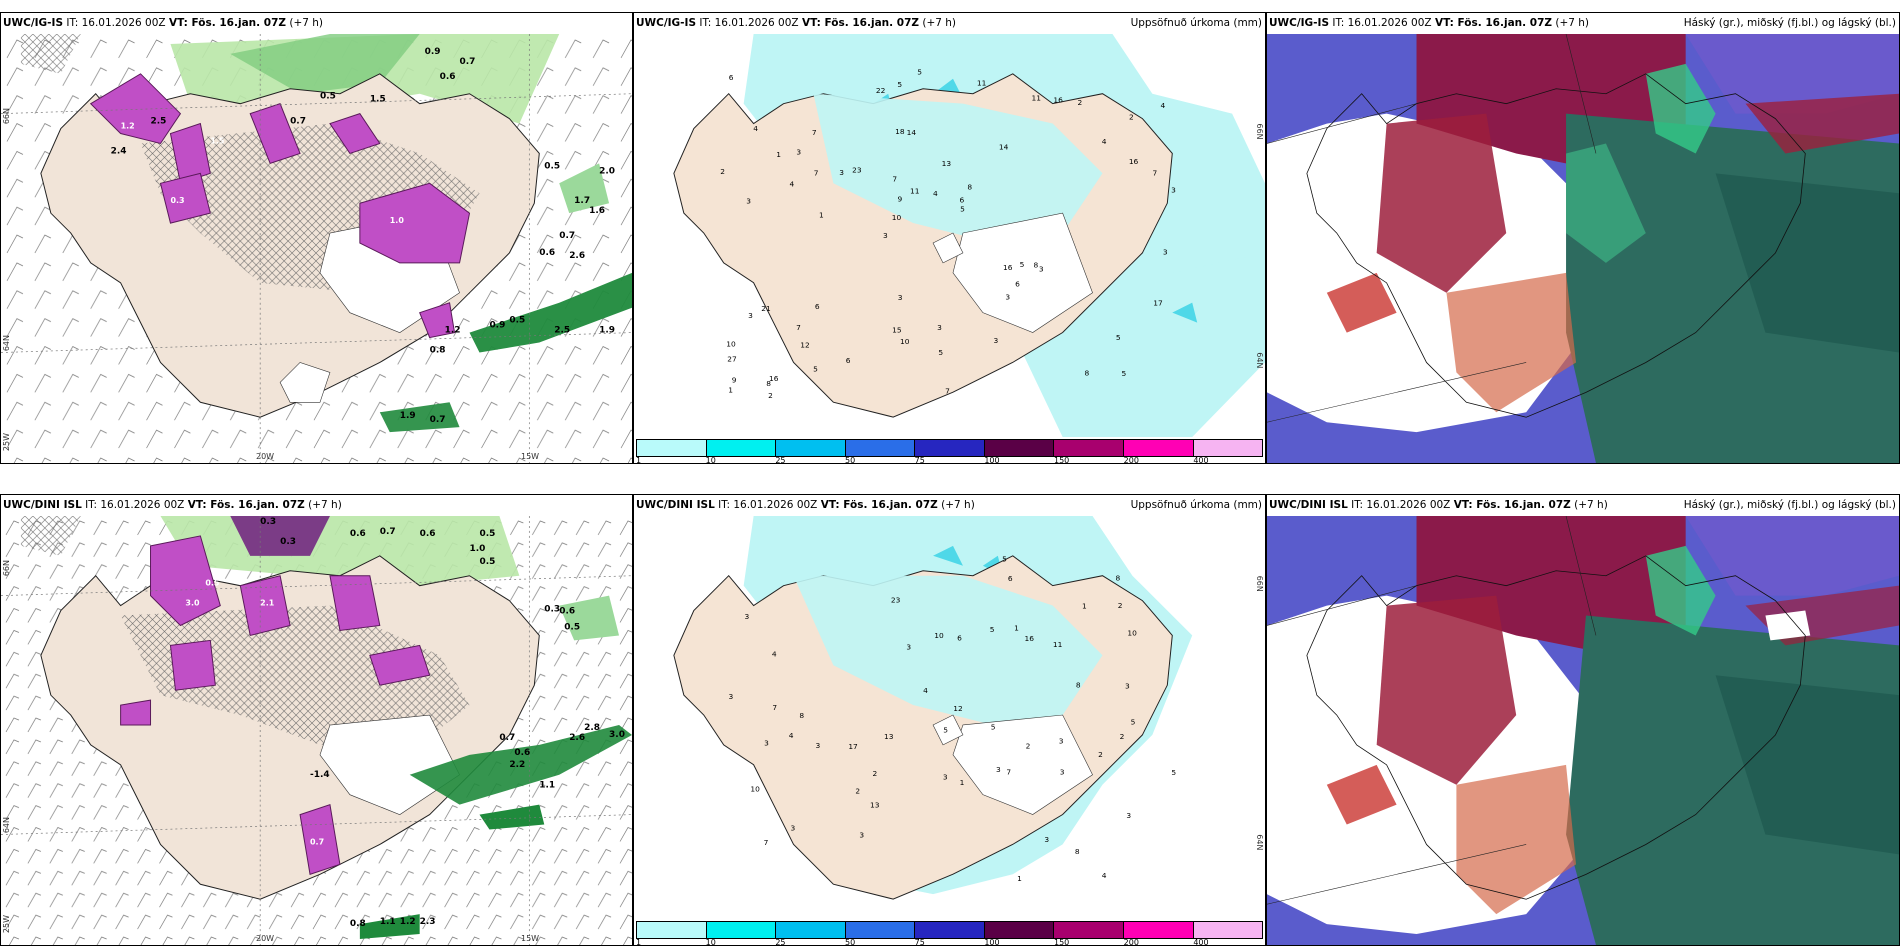 The height and width of the screenshot is (950, 1900). What do you see at coordinates (949, 448) in the screenshot?
I see `legend-bar` at bounding box center [949, 448].